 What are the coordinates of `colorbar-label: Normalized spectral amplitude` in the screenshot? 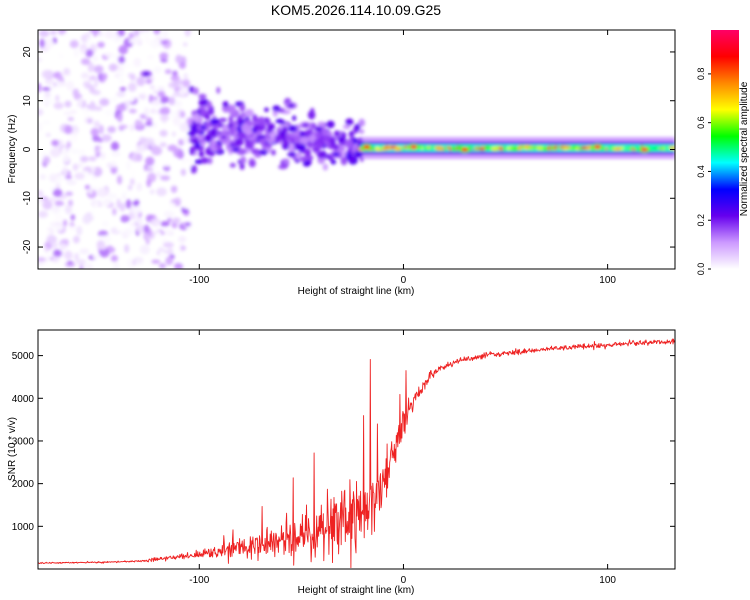 It's located at (744, 148).